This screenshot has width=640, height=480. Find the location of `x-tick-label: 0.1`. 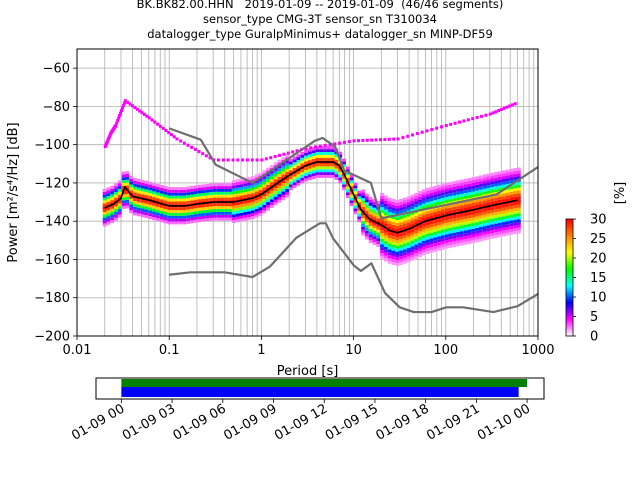

x-tick-label: 0.1 is located at coordinates (169, 350).